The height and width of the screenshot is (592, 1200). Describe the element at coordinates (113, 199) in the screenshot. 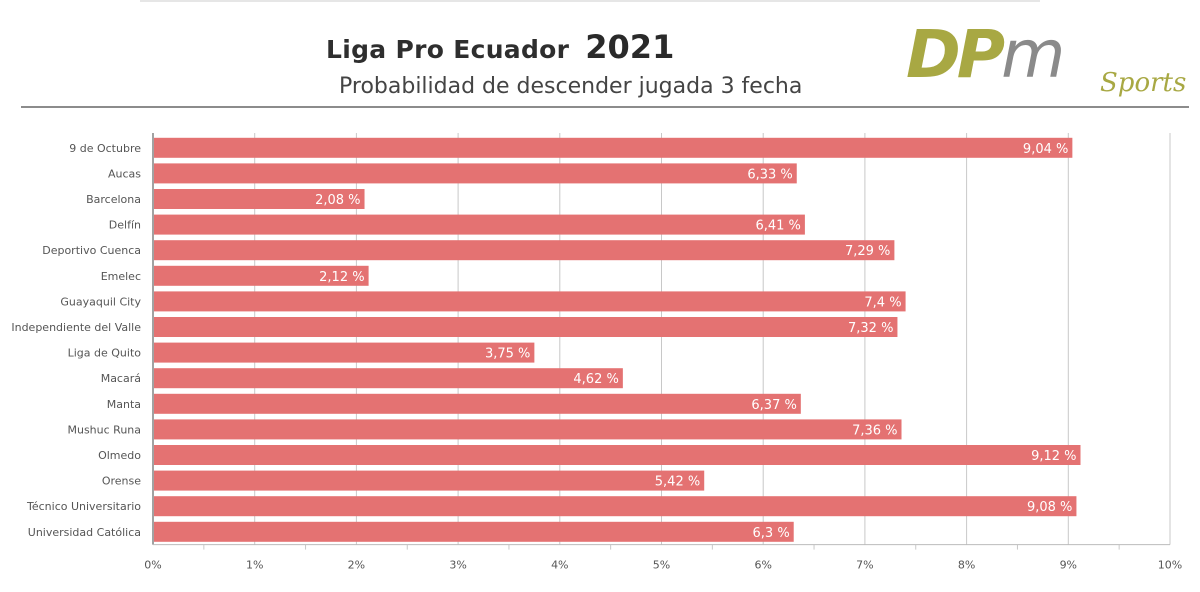

I see `category-label: Barcelona` at that location.